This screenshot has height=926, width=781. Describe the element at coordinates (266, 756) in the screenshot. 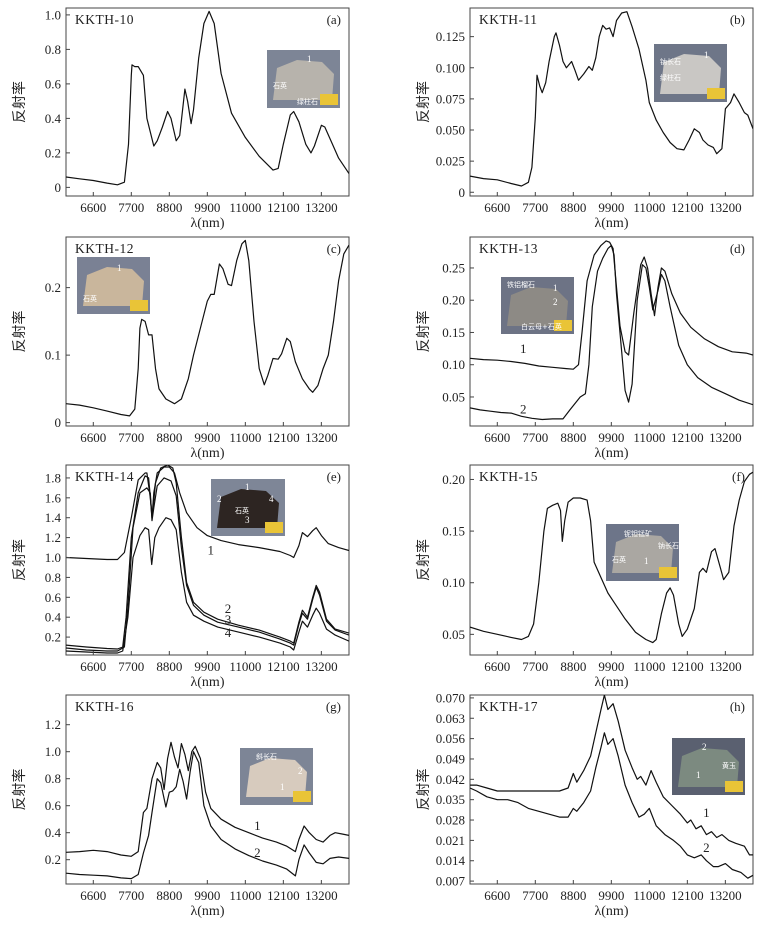

I see `inset-label: 斜长石` at that location.